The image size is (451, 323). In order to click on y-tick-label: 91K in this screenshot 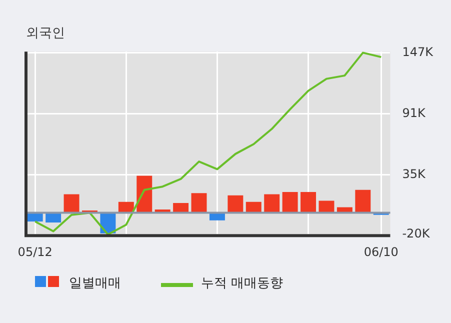, I will do `click(414, 113)`.